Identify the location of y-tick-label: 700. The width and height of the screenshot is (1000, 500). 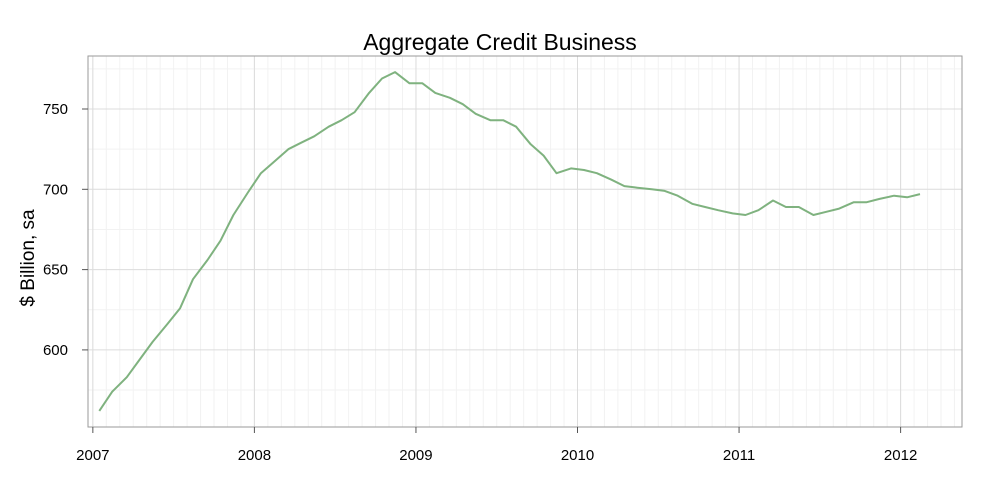
(55, 189).